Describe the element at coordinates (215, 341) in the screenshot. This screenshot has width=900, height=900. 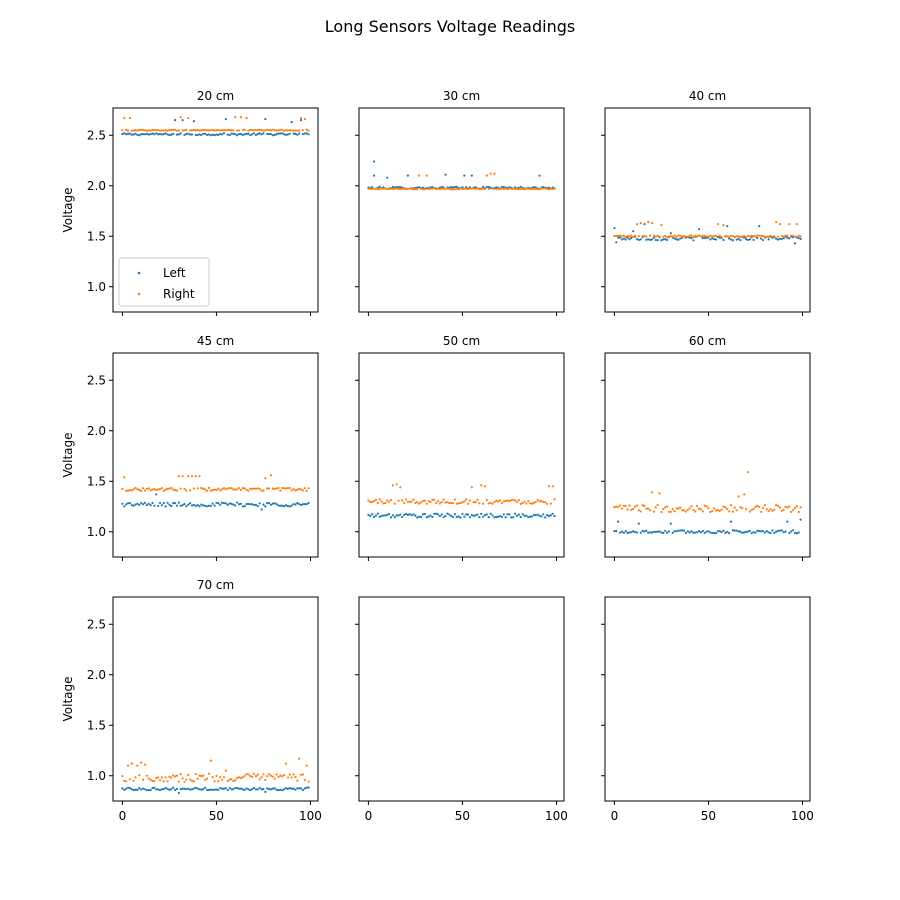
I see `subplot-title: 45 cm` at that location.